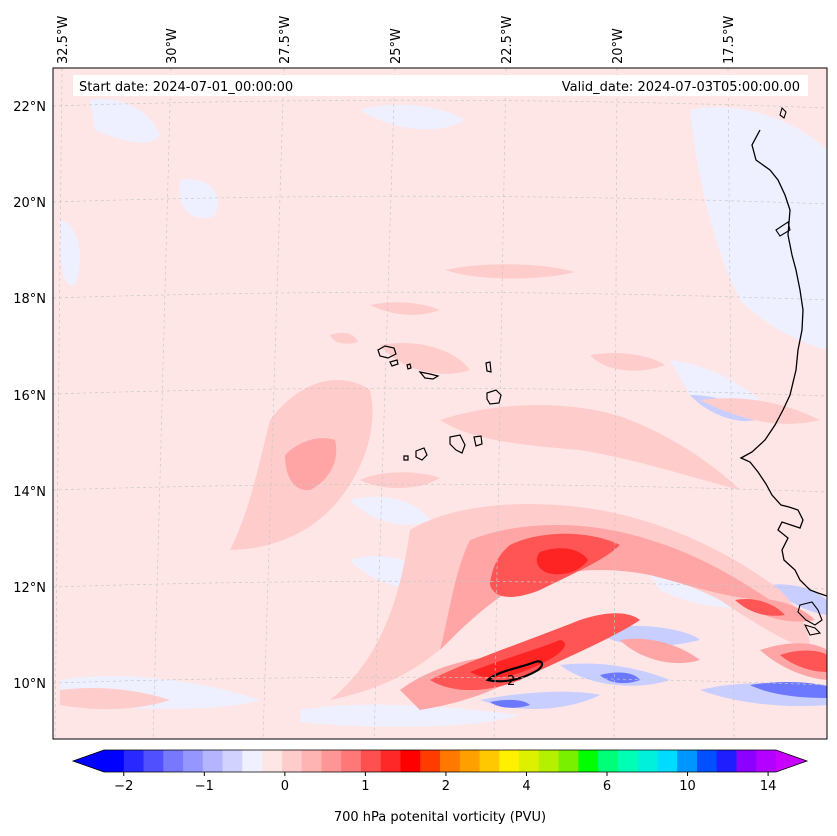 This screenshot has width=837, height=836. I want to click on lat-label: 12°N, so click(29, 588).